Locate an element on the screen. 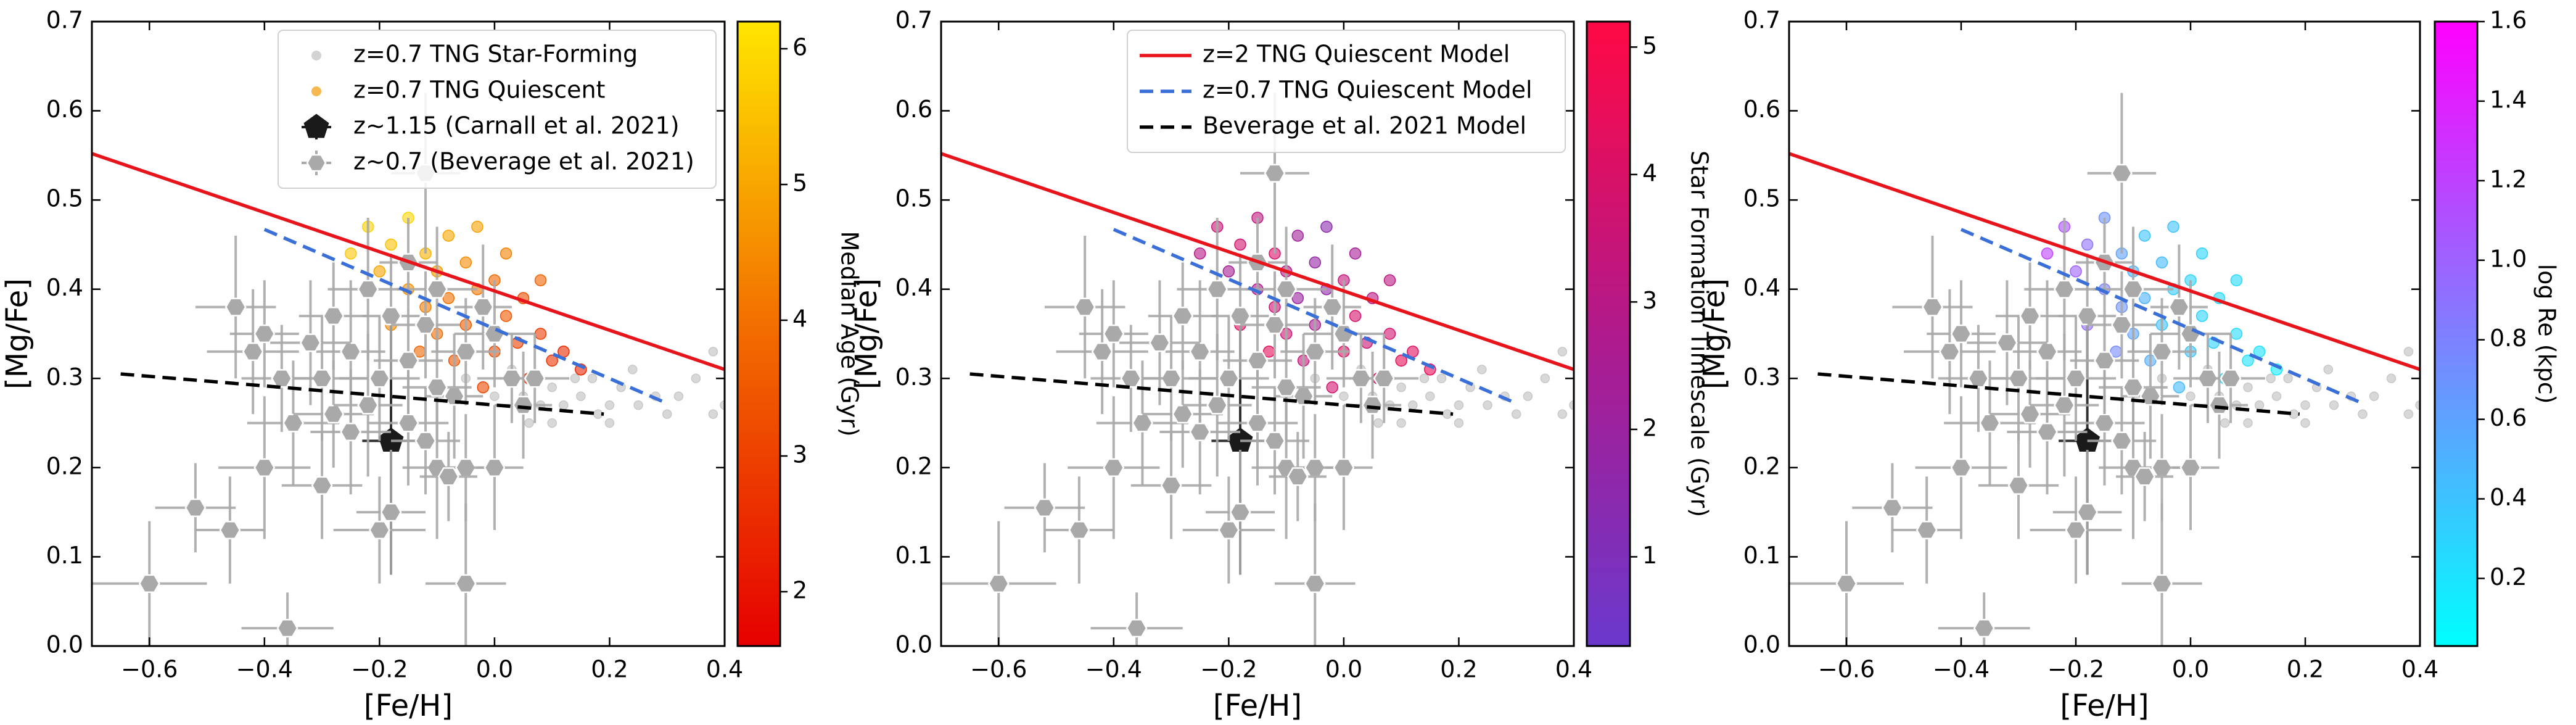 This screenshot has height=725, width=2576. legend-label: z~1.15 (Carnall et al. 2021) is located at coordinates (516, 125).